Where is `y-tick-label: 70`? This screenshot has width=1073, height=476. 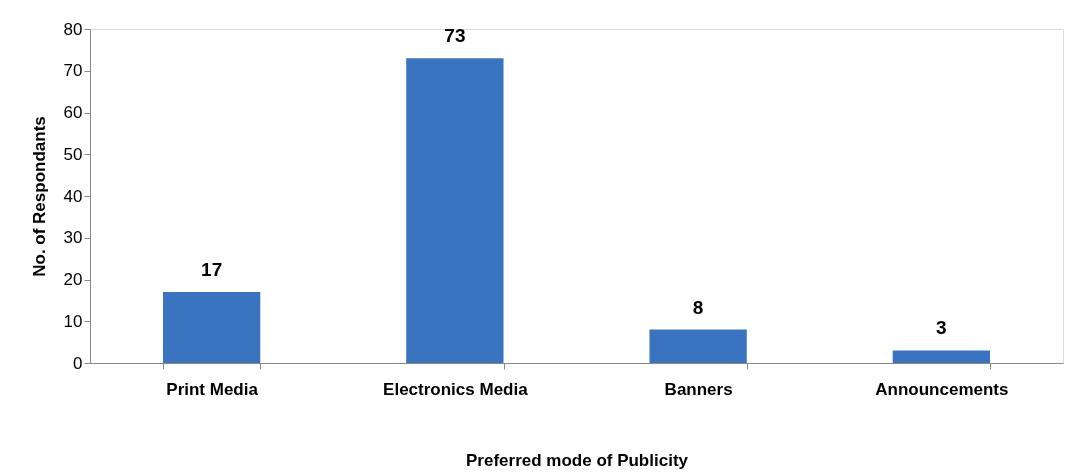
y-tick-label: 70 is located at coordinates (73, 71).